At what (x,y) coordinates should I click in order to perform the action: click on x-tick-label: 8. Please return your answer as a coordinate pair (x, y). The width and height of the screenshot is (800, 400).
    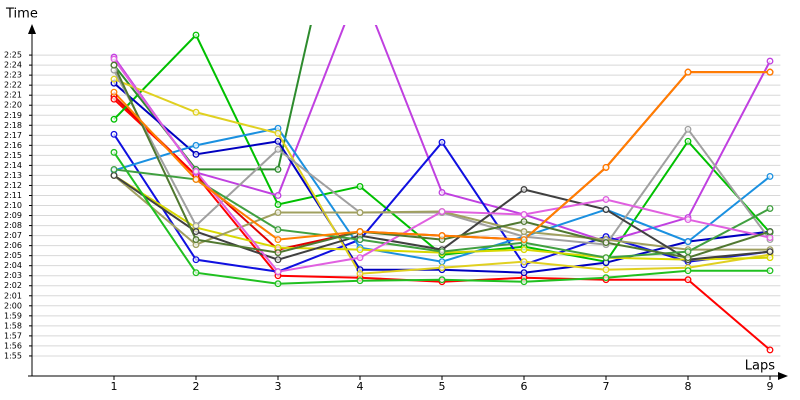
    Looking at the image, I should click on (688, 386).